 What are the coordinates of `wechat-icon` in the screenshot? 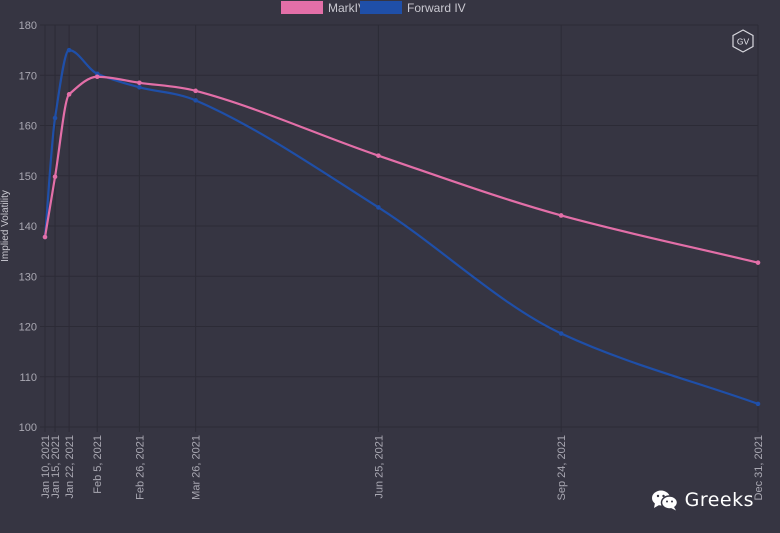 It's located at (664, 500).